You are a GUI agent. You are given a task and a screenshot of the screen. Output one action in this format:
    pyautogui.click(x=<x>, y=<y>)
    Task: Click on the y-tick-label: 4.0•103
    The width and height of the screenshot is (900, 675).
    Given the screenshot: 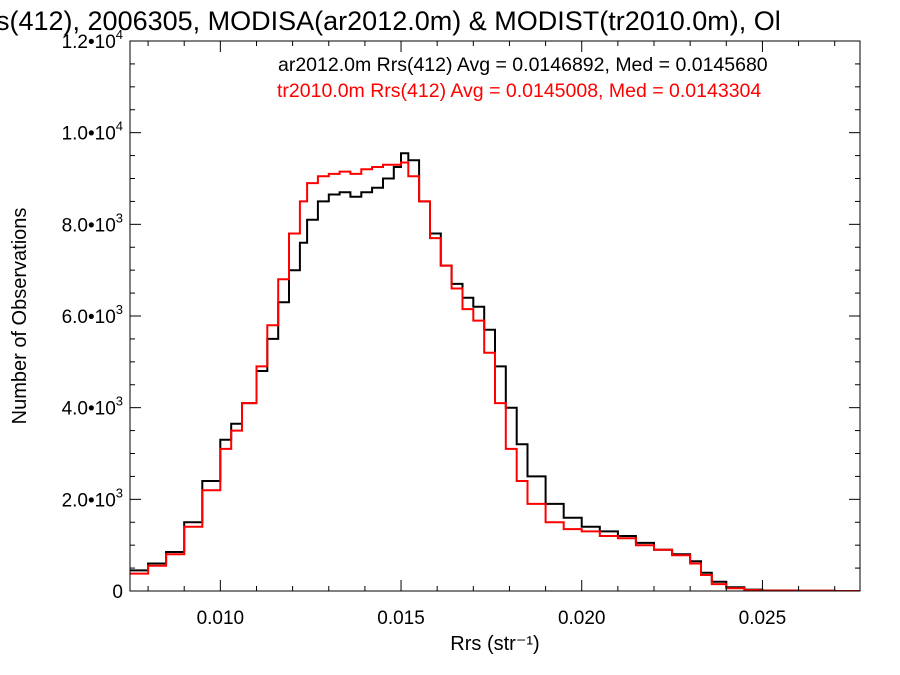 What is the action you would take?
    pyautogui.click(x=92, y=407)
    